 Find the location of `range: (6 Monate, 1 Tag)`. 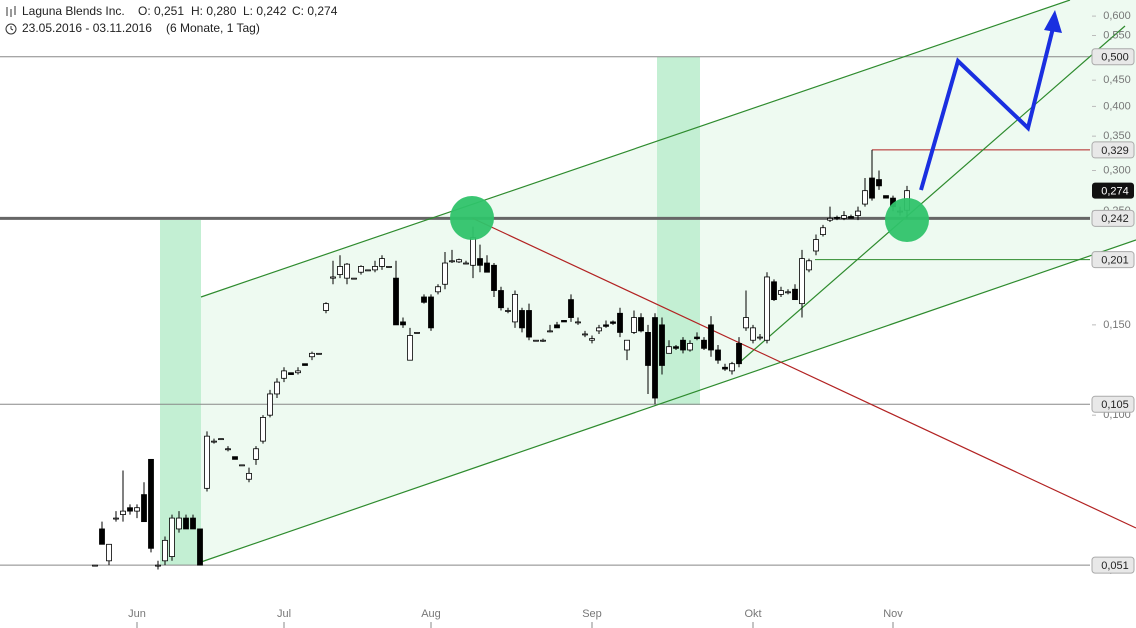

range: (6 Monate, 1 Tag) is located at coordinates (213, 28).